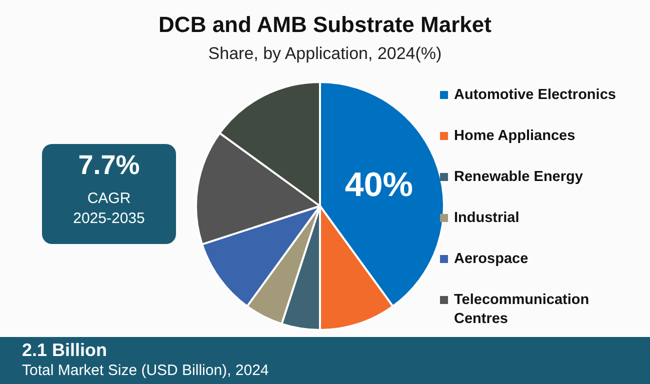 Image resolution: width=650 pixels, height=384 pixels. I want to click on text: 2.1 Billion, so click(65, 350).